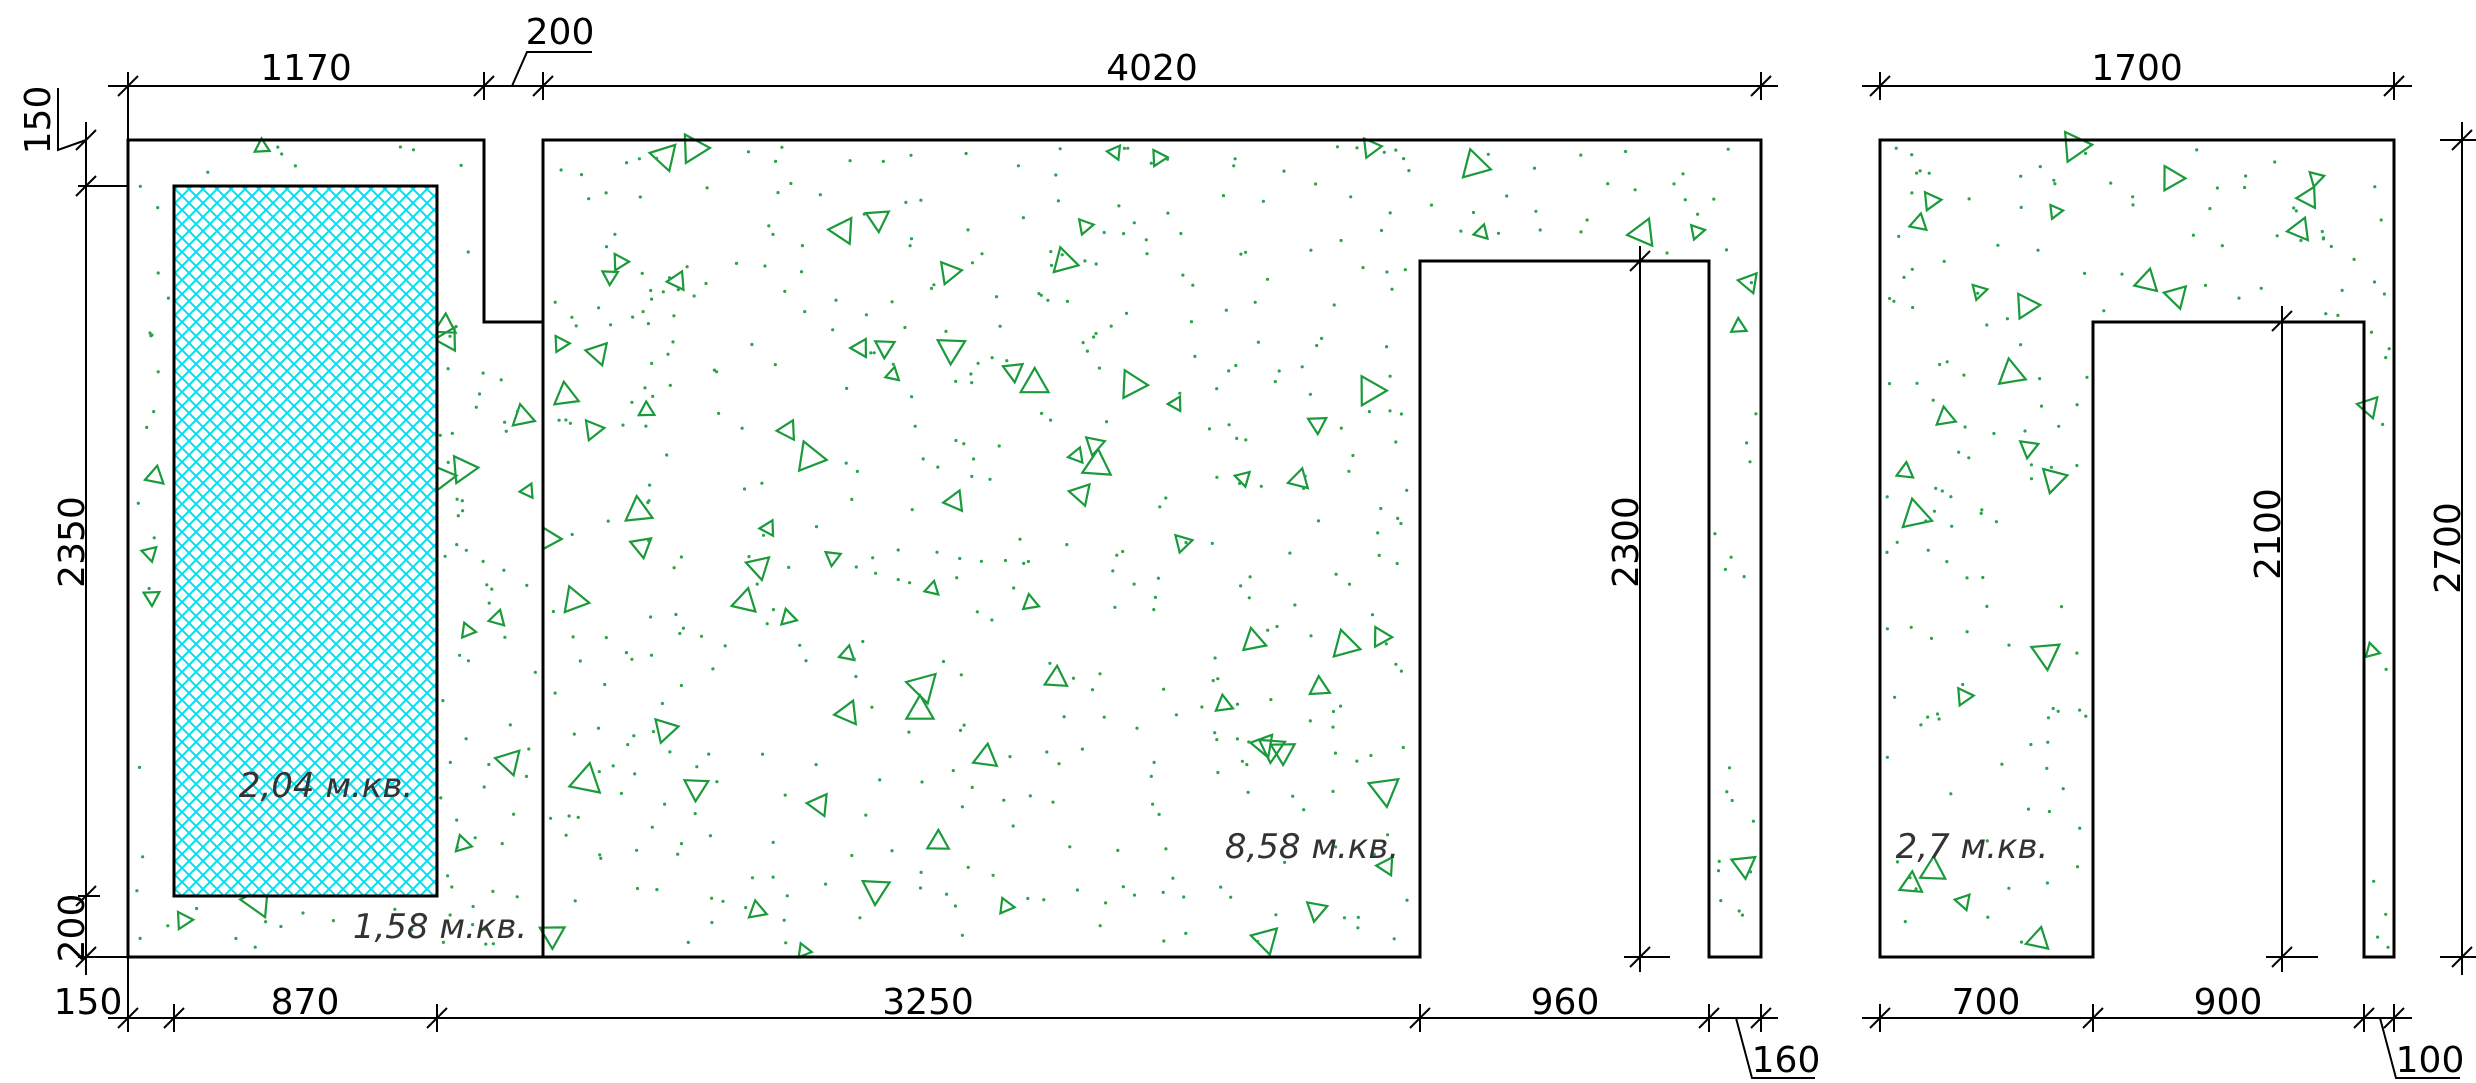 This screenshot has height=1083, width=2476. Describe the element at coordinates (1626, 542) in the screenshot. I see `dim-door1-height: 2300` at that location.